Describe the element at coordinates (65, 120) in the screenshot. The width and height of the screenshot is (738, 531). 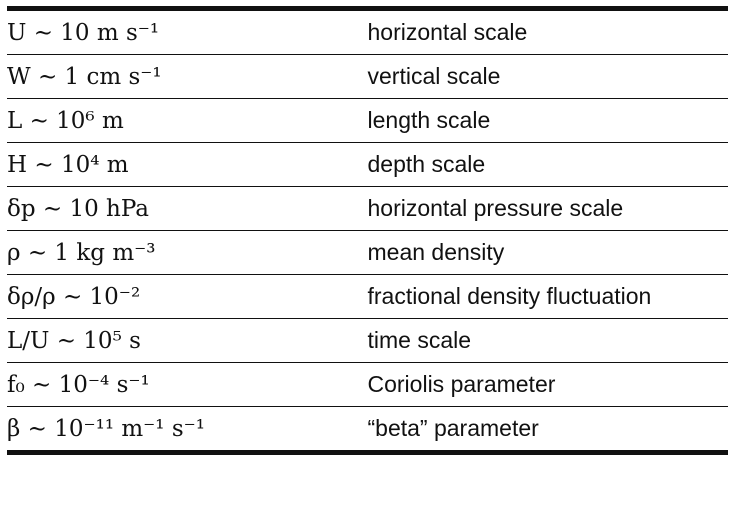
I see `scale-expression: L ∼ 10⁶ m` at that location.